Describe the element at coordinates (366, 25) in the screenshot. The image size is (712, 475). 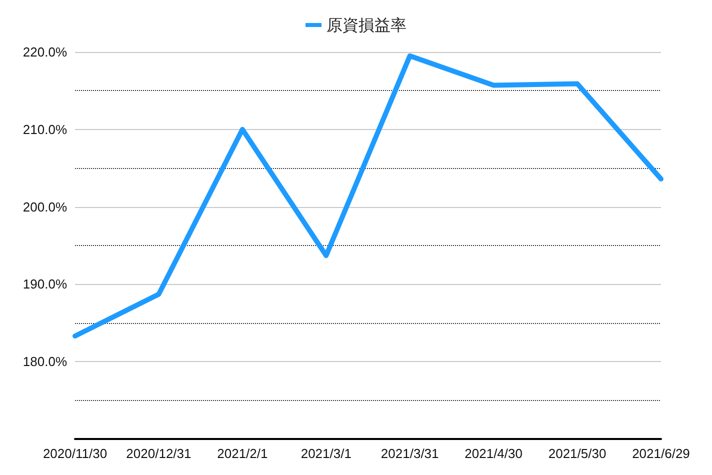
I see `legend-label: 原資損益率` at that location.